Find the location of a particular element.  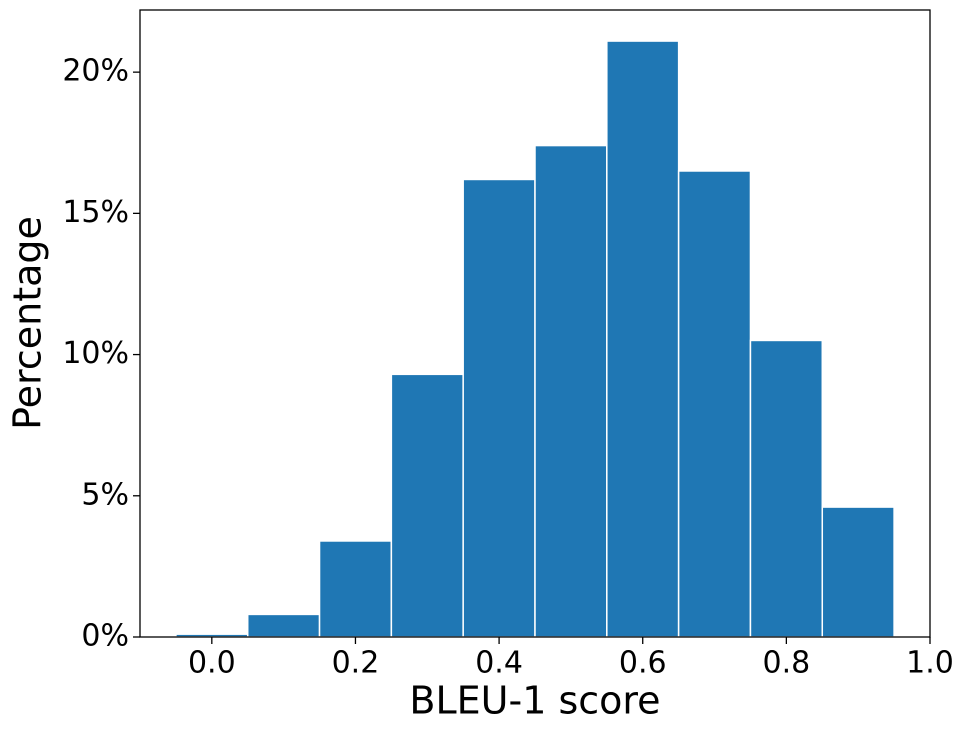

x-tick-label: 0.4 is located at coordinates (499, 663).